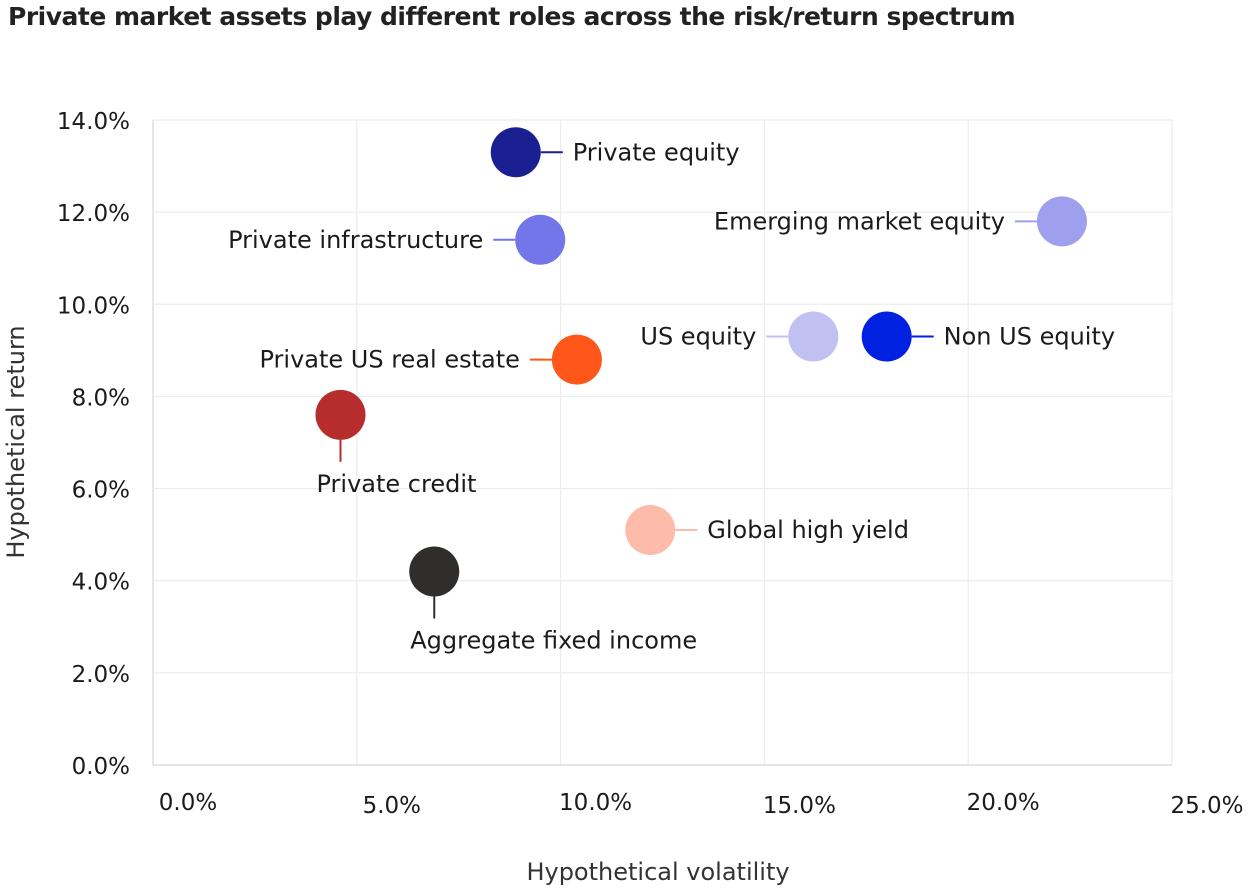 The height and width of the screenshot is (892, 1256). I want to click on y-tick-label: 0.0%, so click(101, 767).